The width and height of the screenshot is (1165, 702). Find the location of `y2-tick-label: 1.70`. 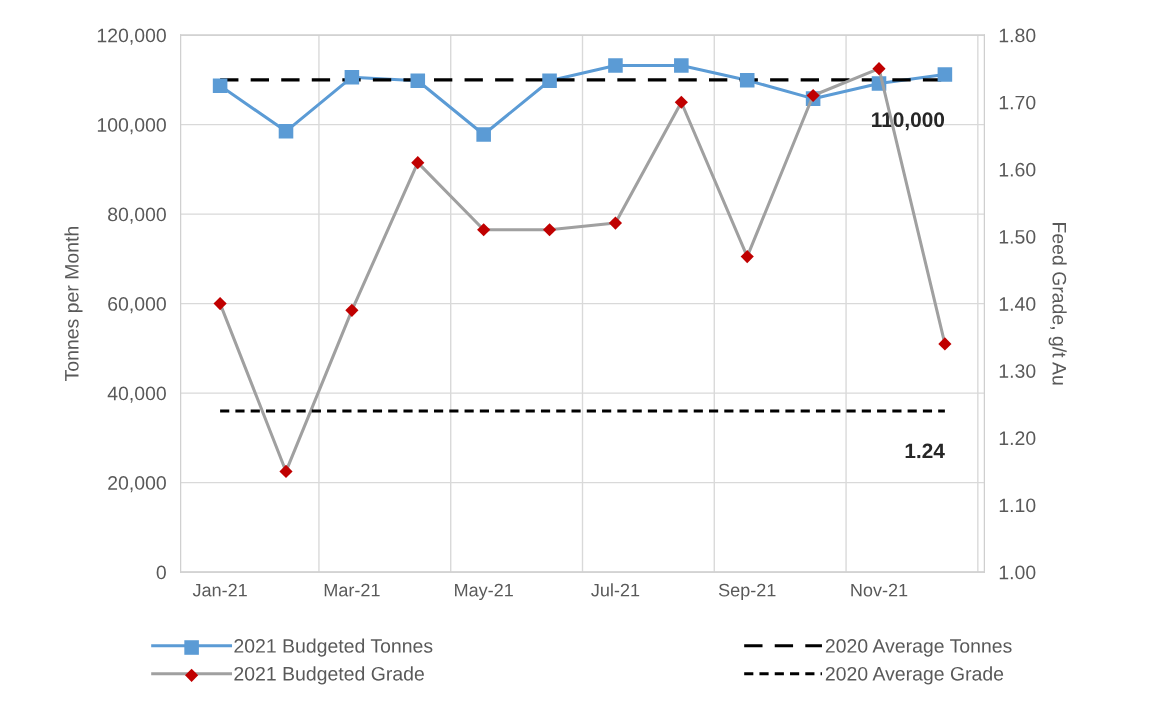

y2-tick-label: 1.70 is located at coordinates (1017, 102).